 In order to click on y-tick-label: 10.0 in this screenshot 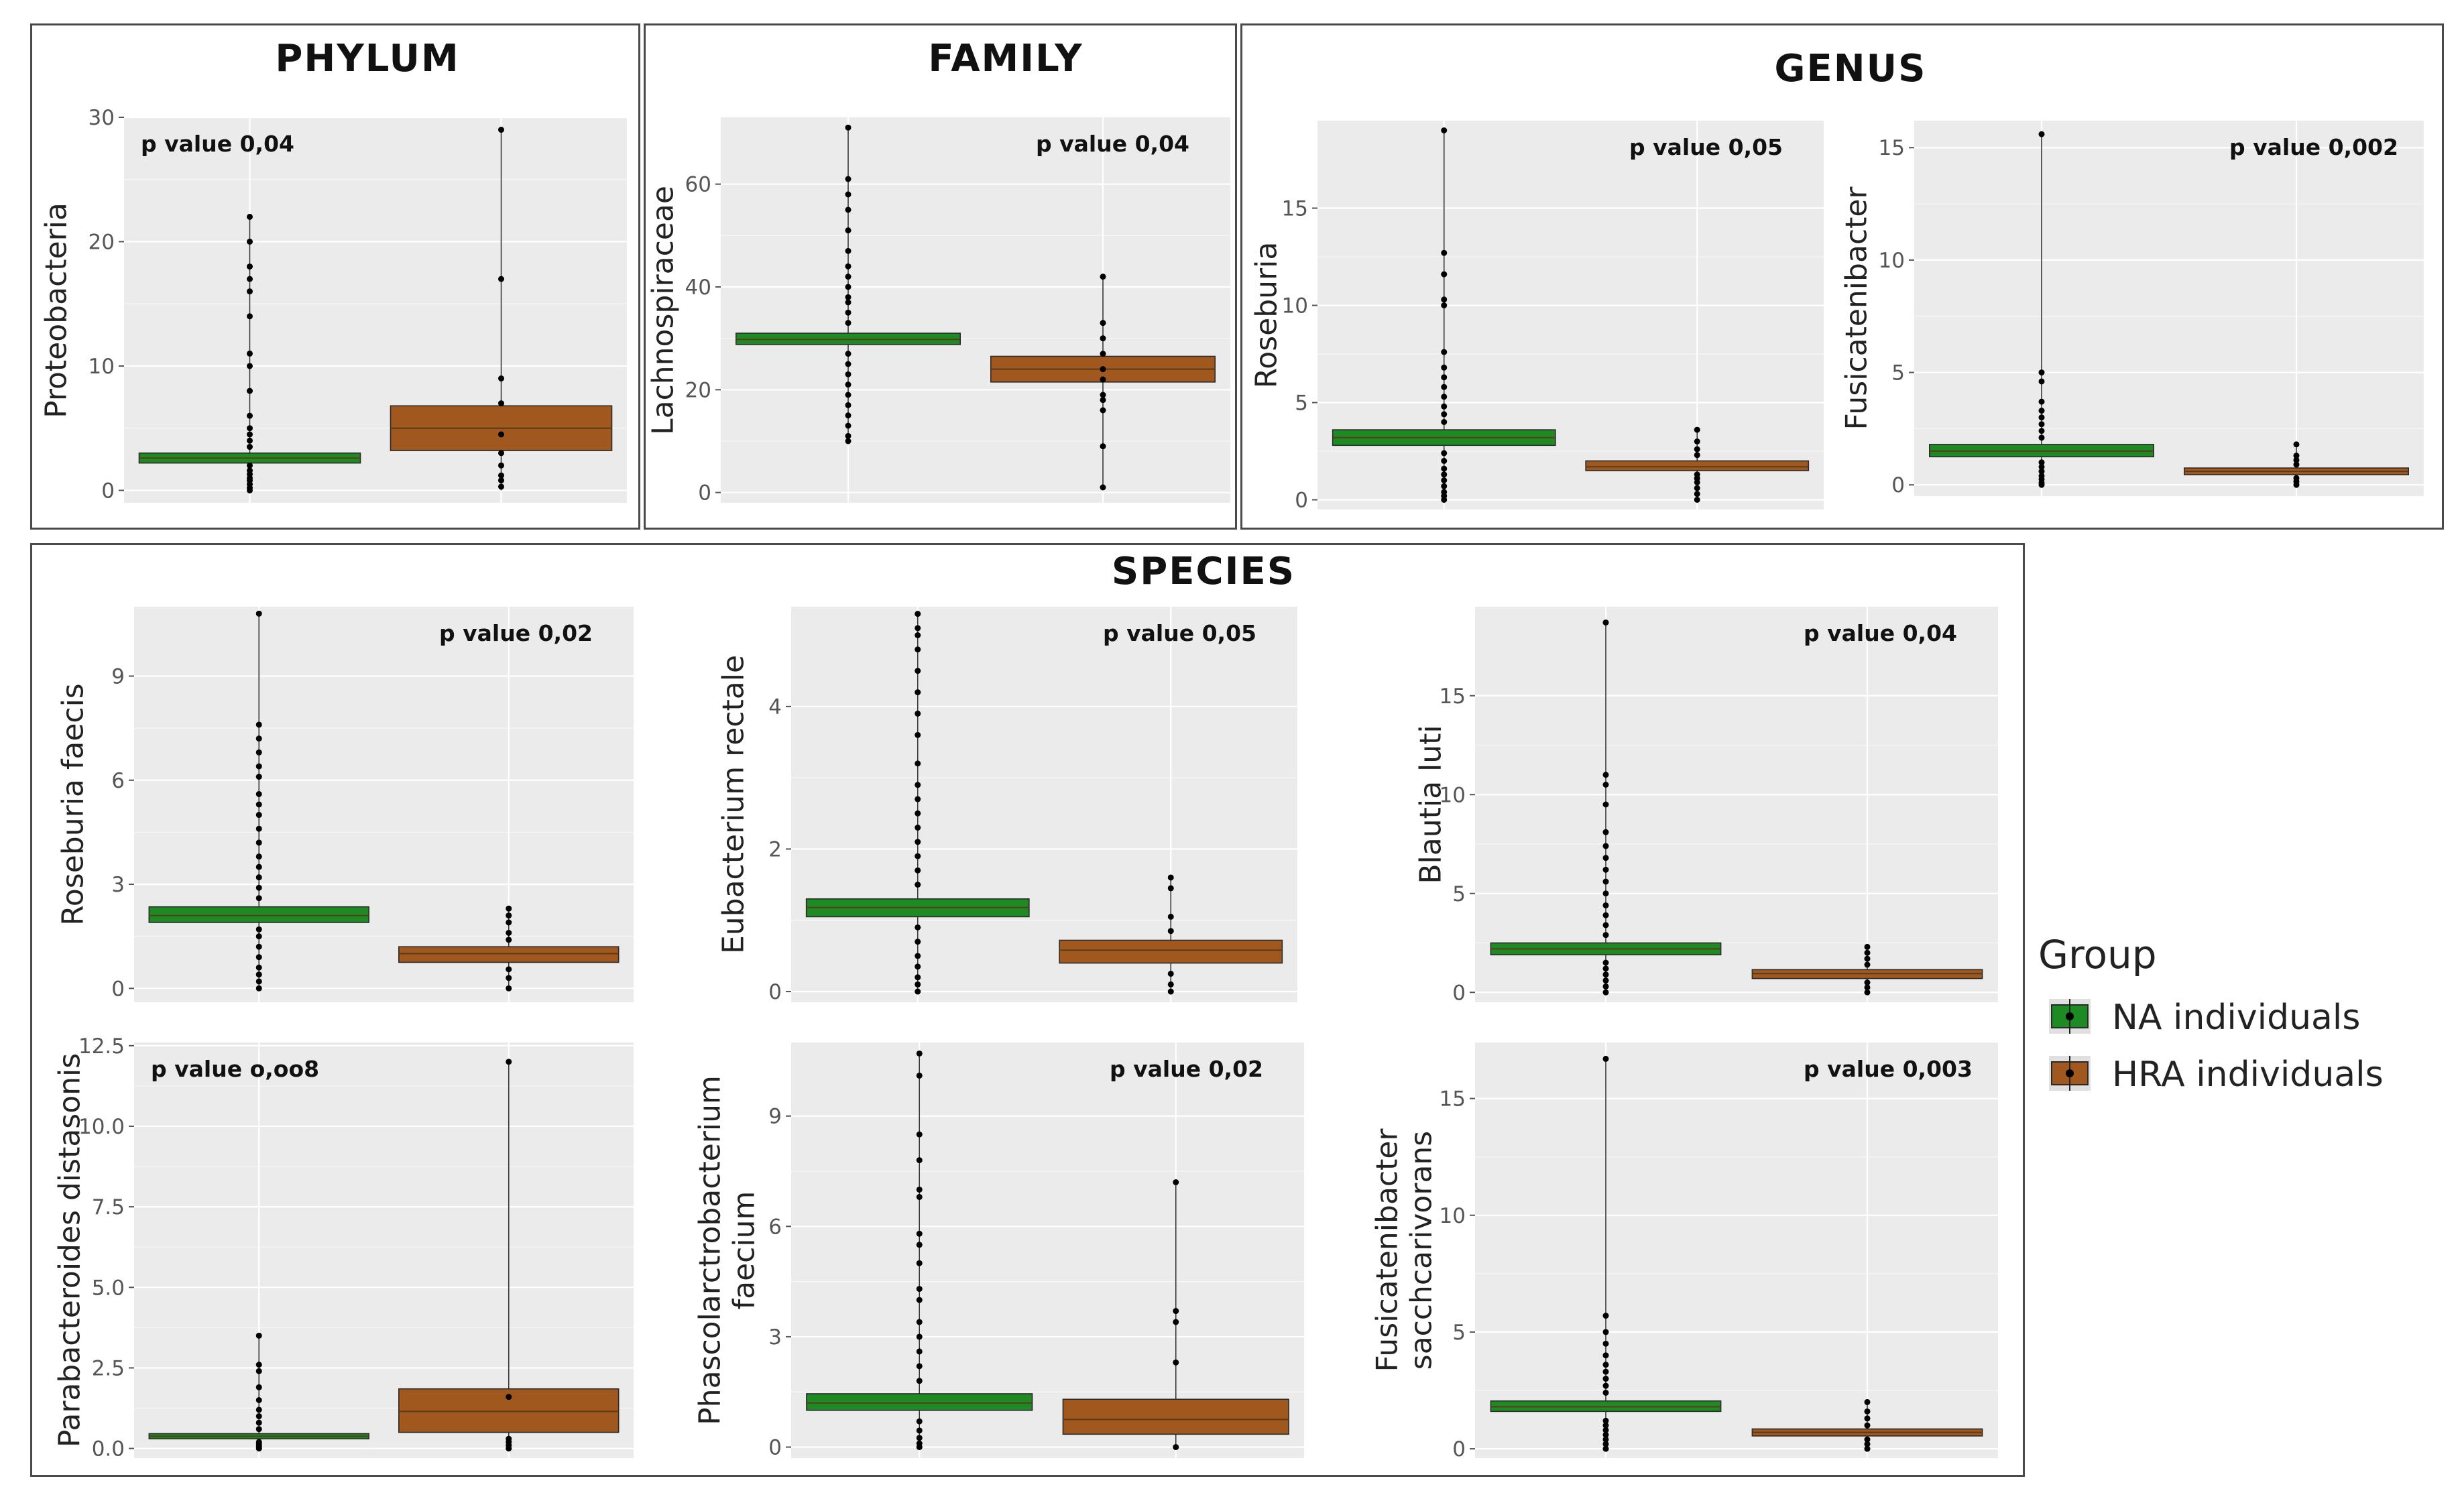, I will do `click(101, 1127)`.